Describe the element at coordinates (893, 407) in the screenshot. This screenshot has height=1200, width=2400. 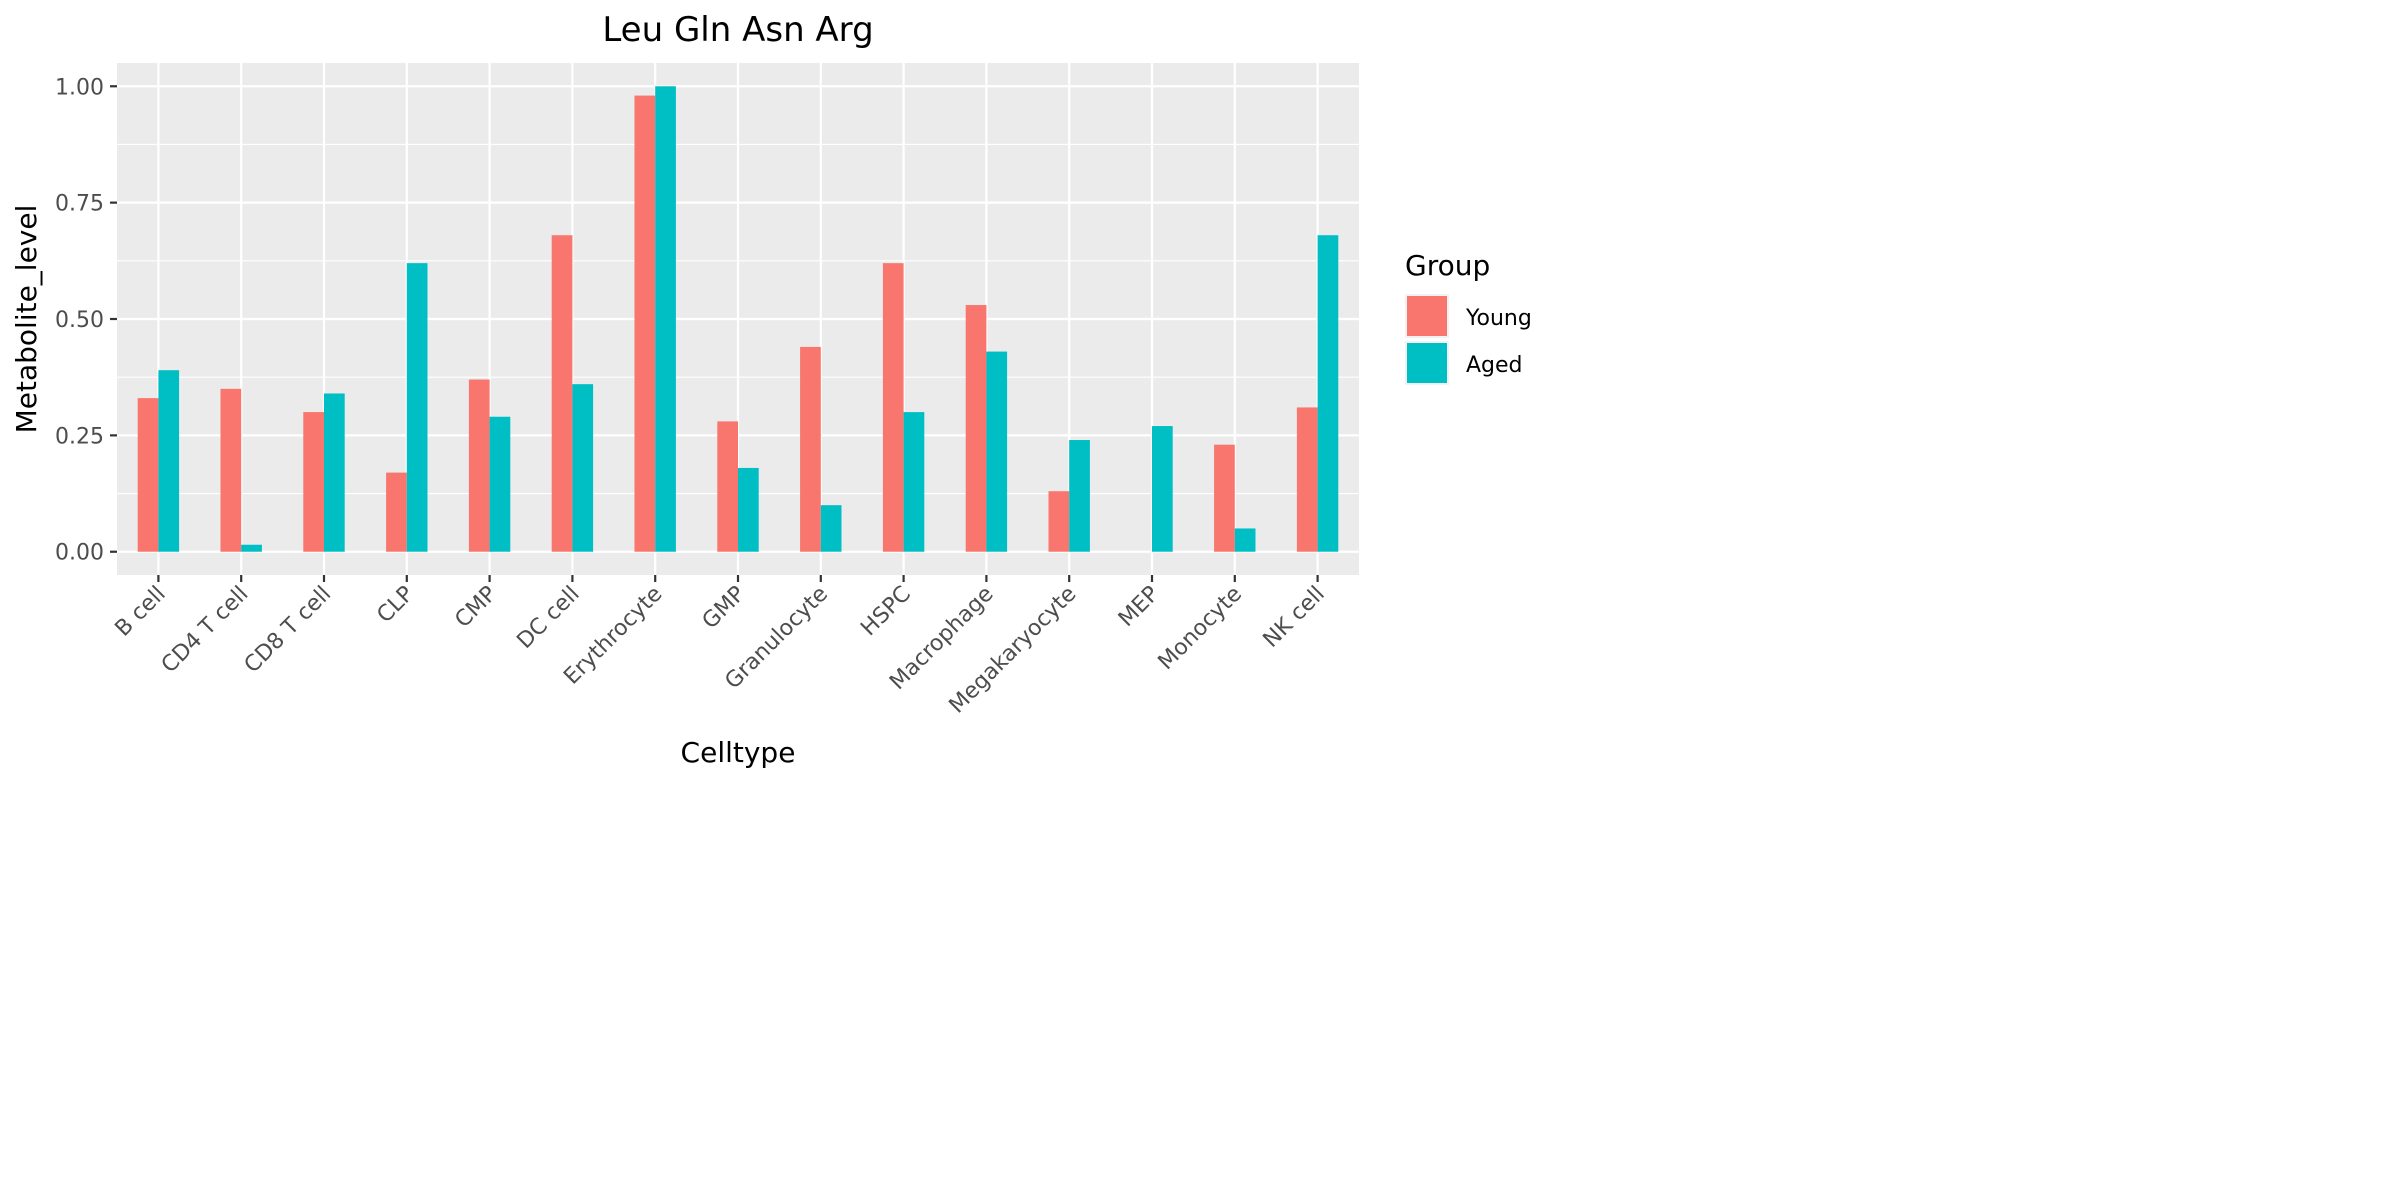
I see `bar-young-hspc` at that location.